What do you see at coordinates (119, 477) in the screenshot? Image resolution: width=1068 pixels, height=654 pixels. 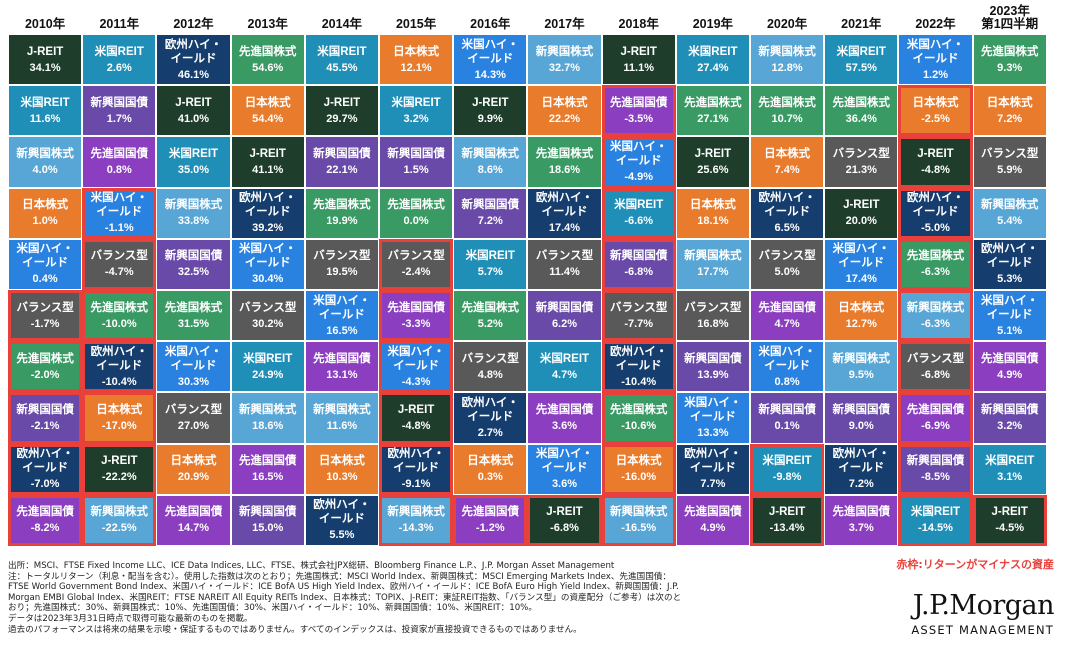 I see `return-value: -22.2%` at bounding box center [119, 477].